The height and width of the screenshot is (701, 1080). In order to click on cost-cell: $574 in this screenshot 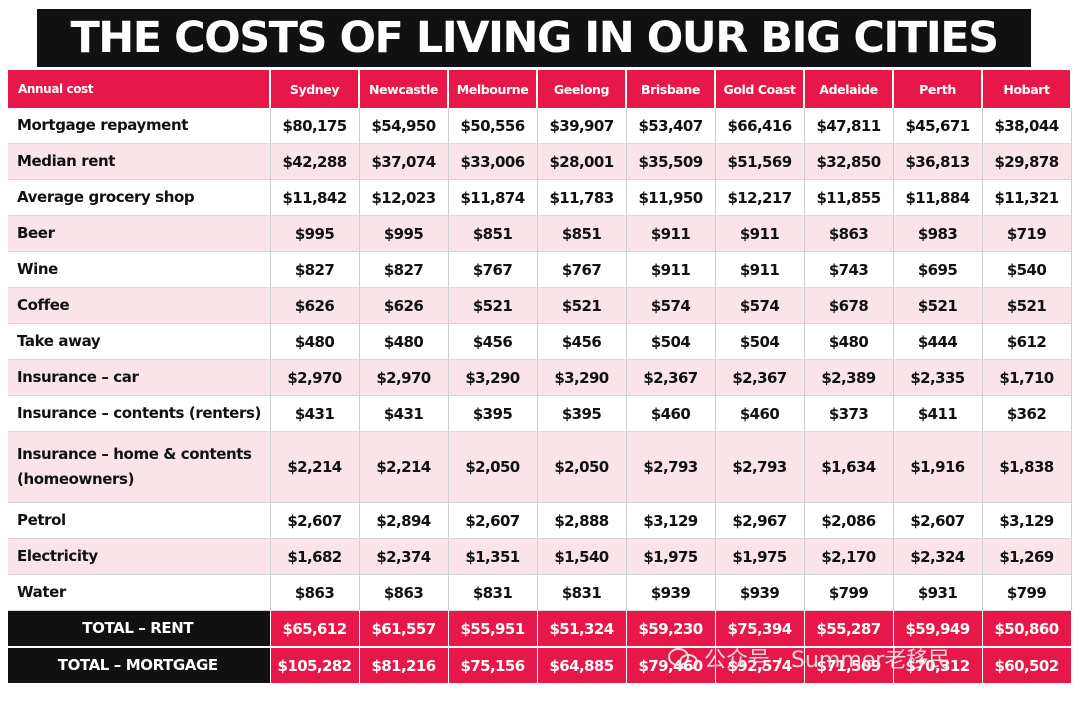, I will do `click(671, 305)`.